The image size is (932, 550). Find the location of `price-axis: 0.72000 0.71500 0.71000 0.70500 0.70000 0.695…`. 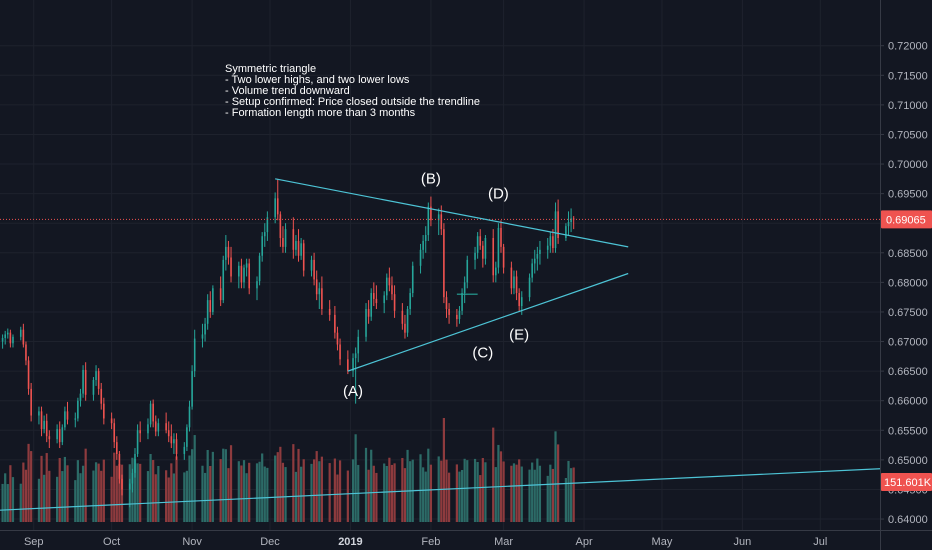

price-axis: 0.72000 0.71500 0.71000 0.70500 0.70000 0.695… is located at coordinates (906, 275).